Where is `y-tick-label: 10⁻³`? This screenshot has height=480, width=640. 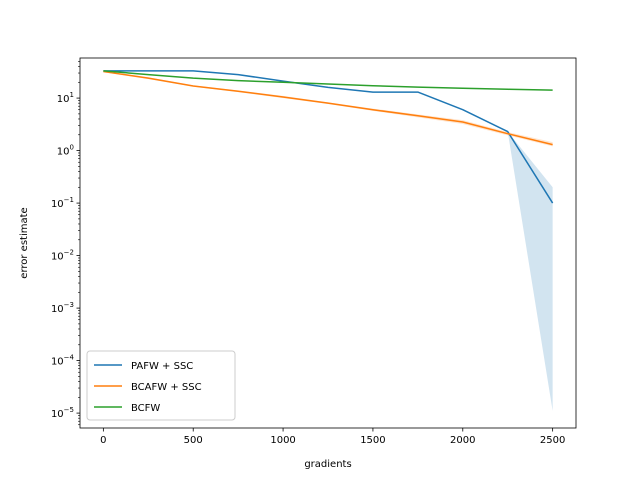
y-tick-label: 10⁻³ is located at coordinates (62, 308).